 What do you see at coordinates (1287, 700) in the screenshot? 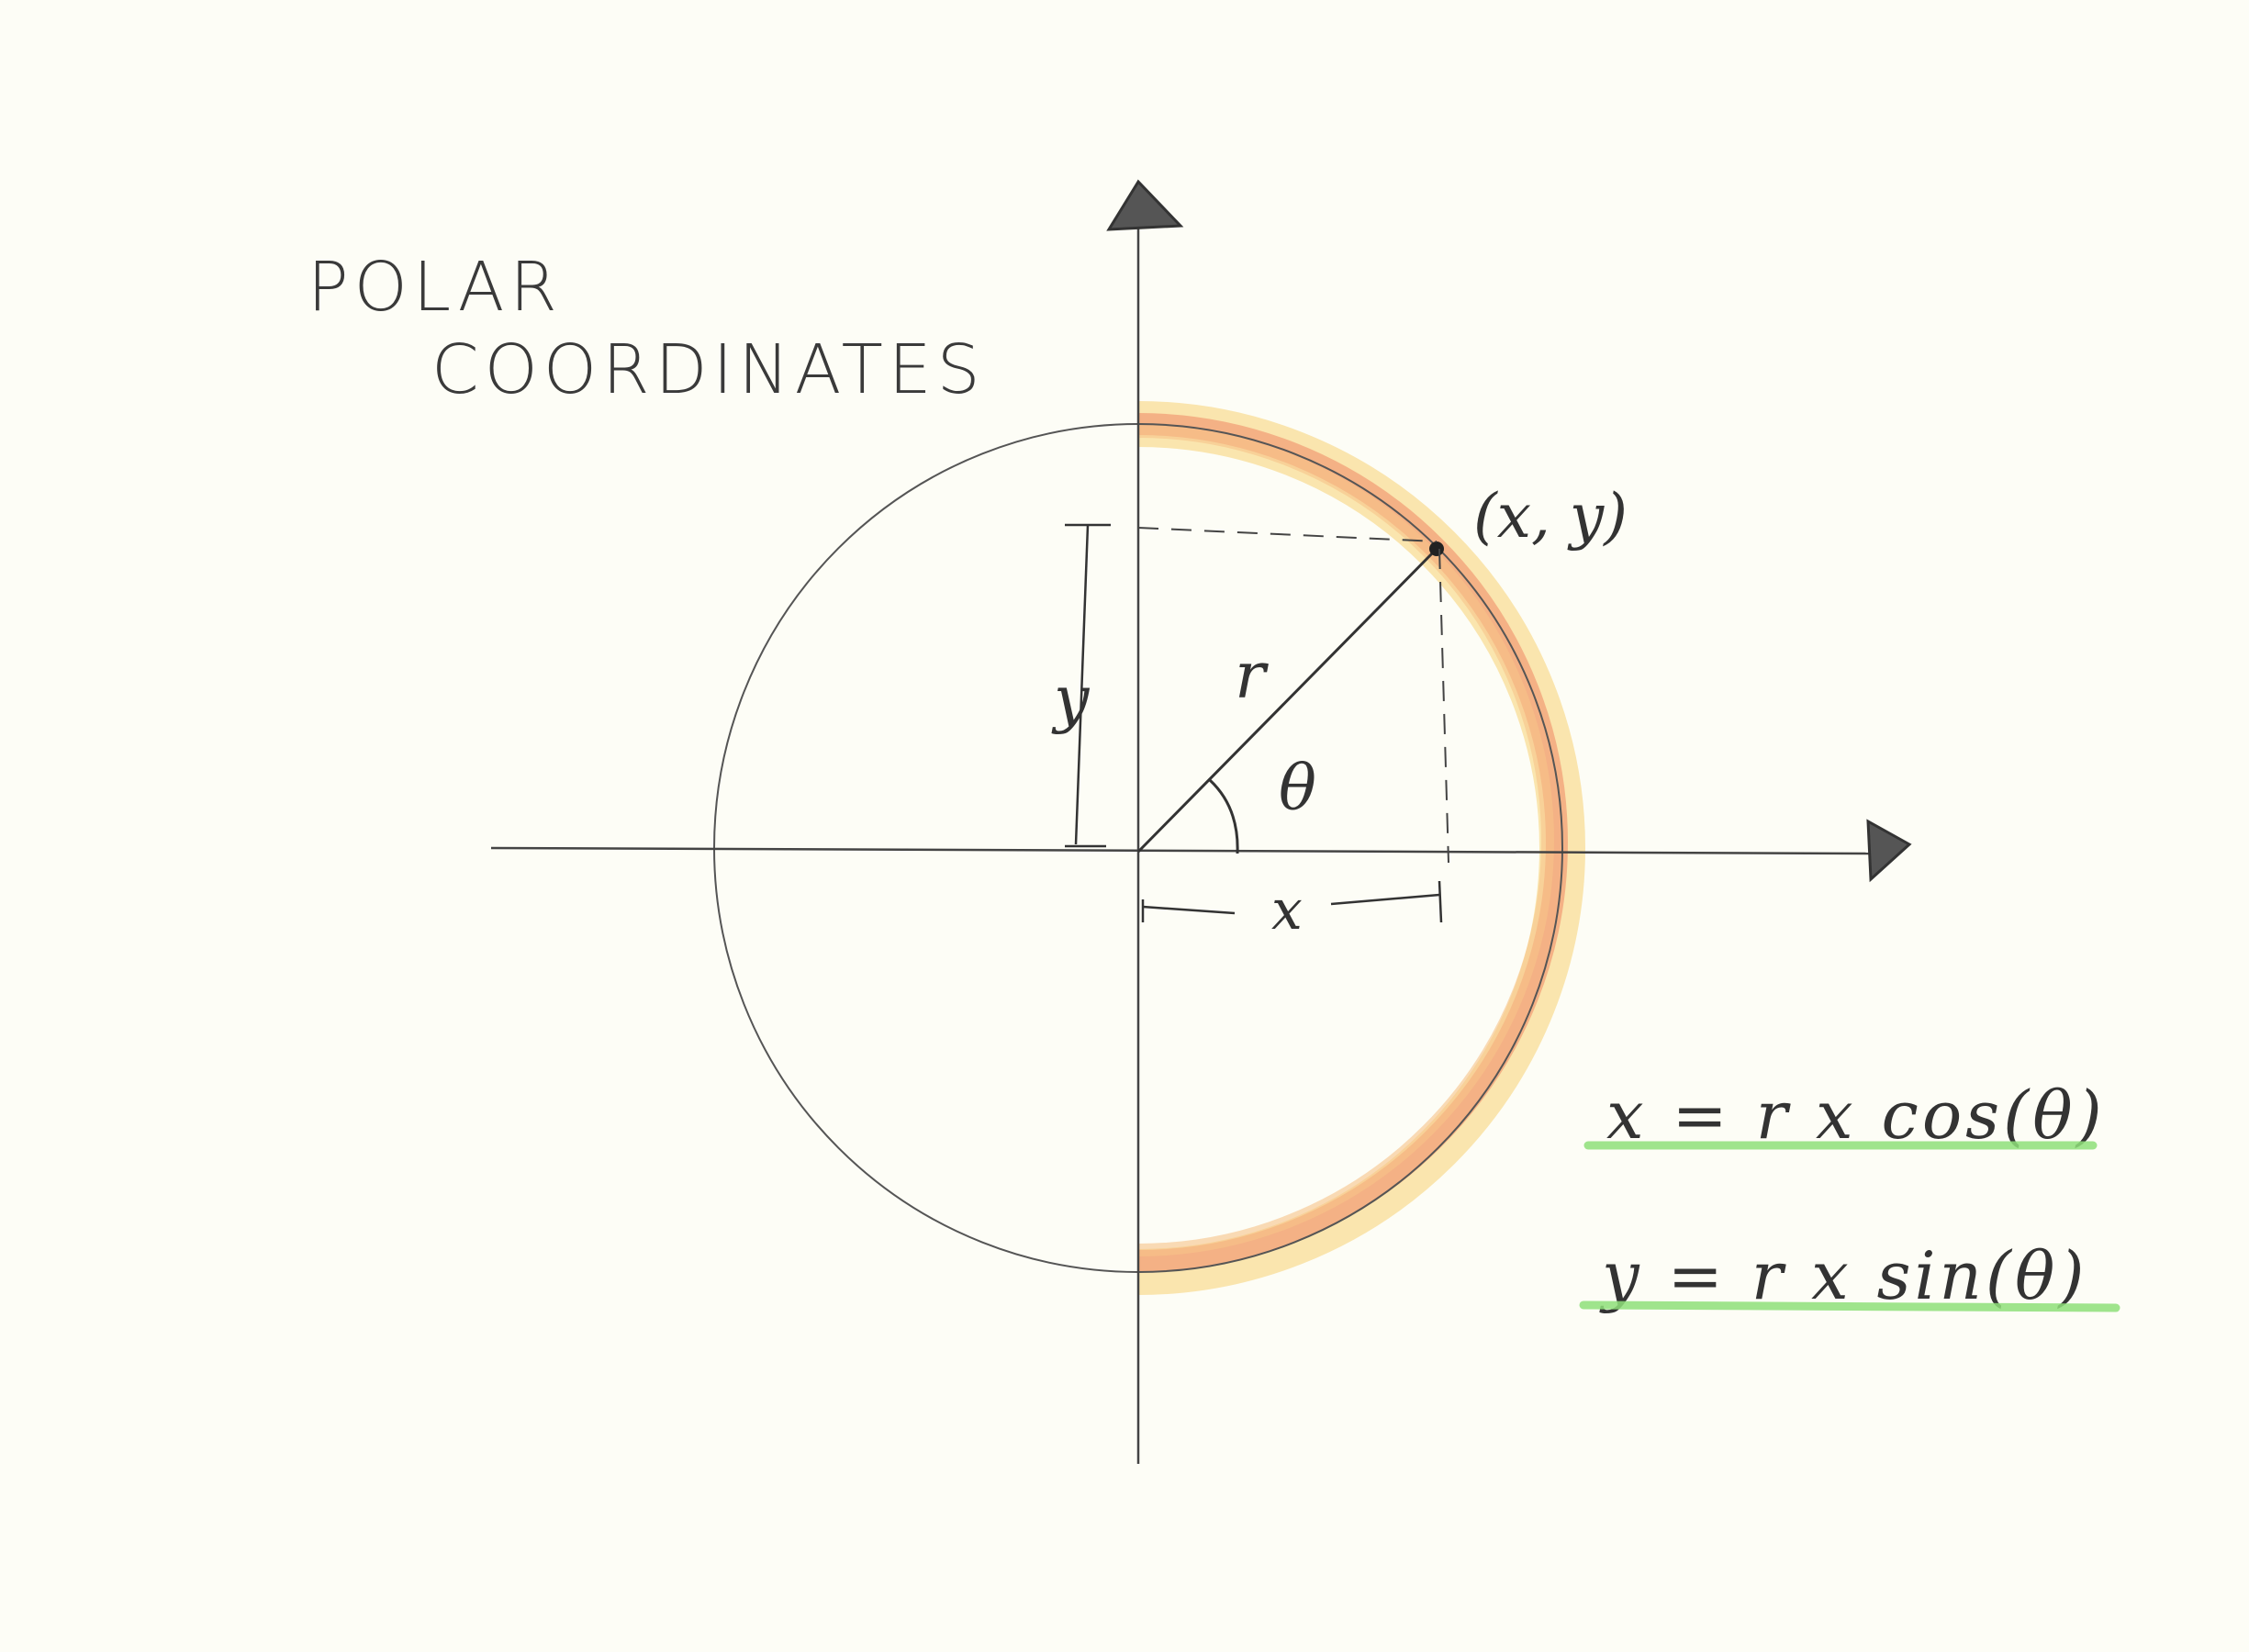
I see `radius-line` at bounding box center [1287, 700].